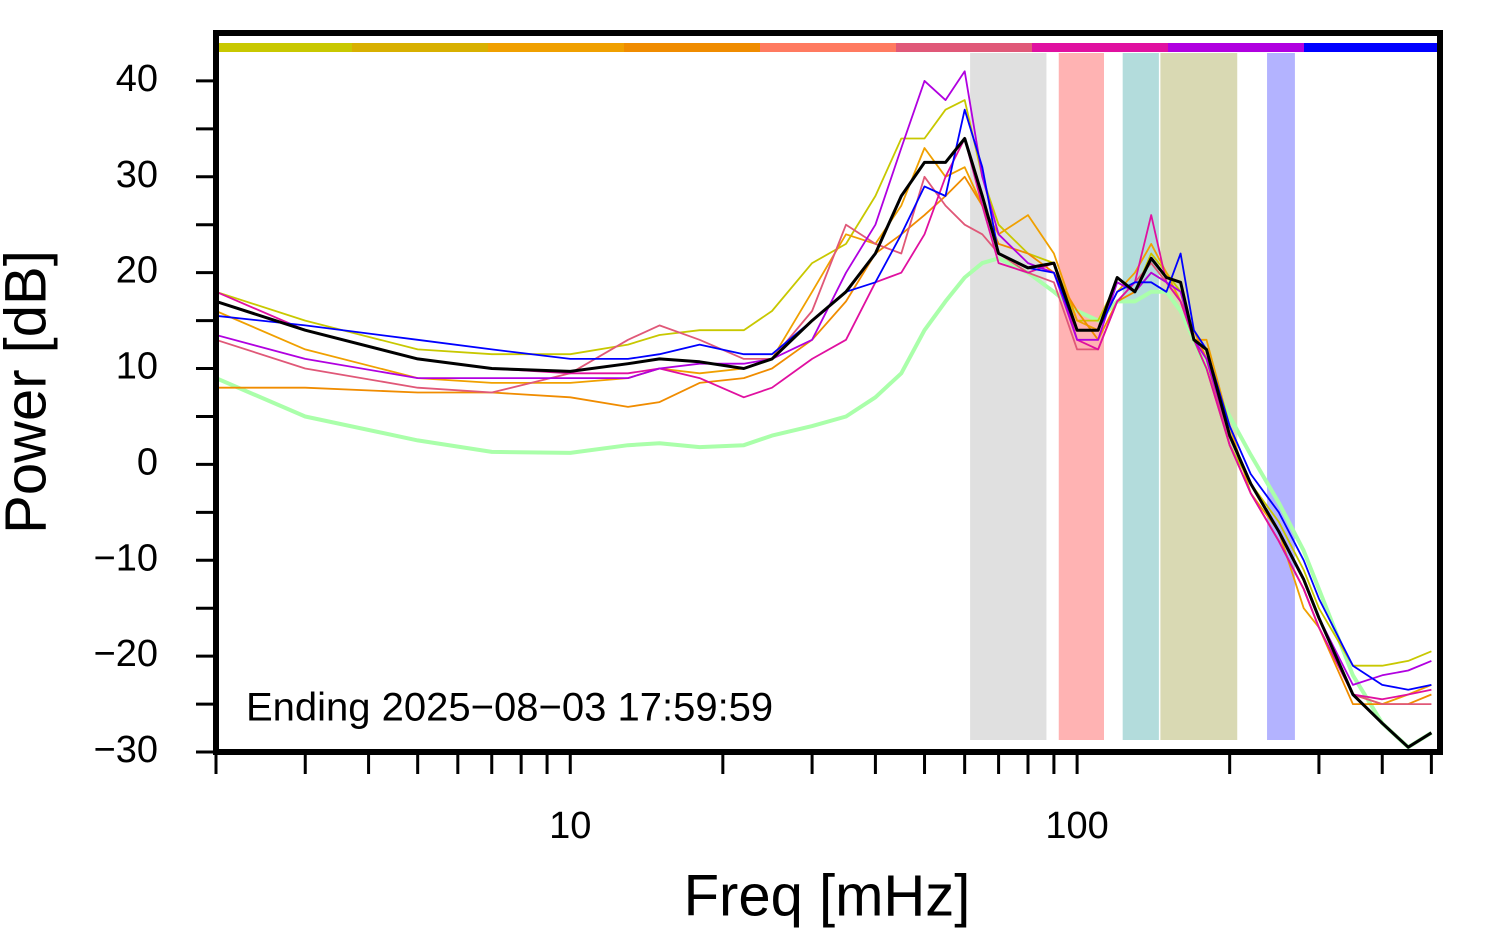 This screenshot has width=1494, height=952. I want to click on y-tick-label: 0, so click(147, 462).